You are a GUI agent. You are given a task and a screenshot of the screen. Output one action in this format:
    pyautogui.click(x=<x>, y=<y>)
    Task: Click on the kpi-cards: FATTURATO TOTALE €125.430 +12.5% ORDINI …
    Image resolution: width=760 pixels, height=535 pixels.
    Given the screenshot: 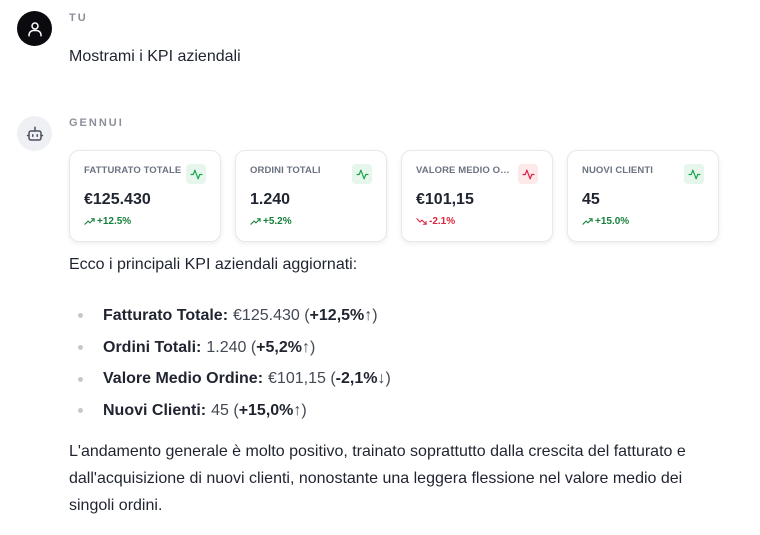 What is the action you would take?
    pyautogui.click(x=394, y=196)
    